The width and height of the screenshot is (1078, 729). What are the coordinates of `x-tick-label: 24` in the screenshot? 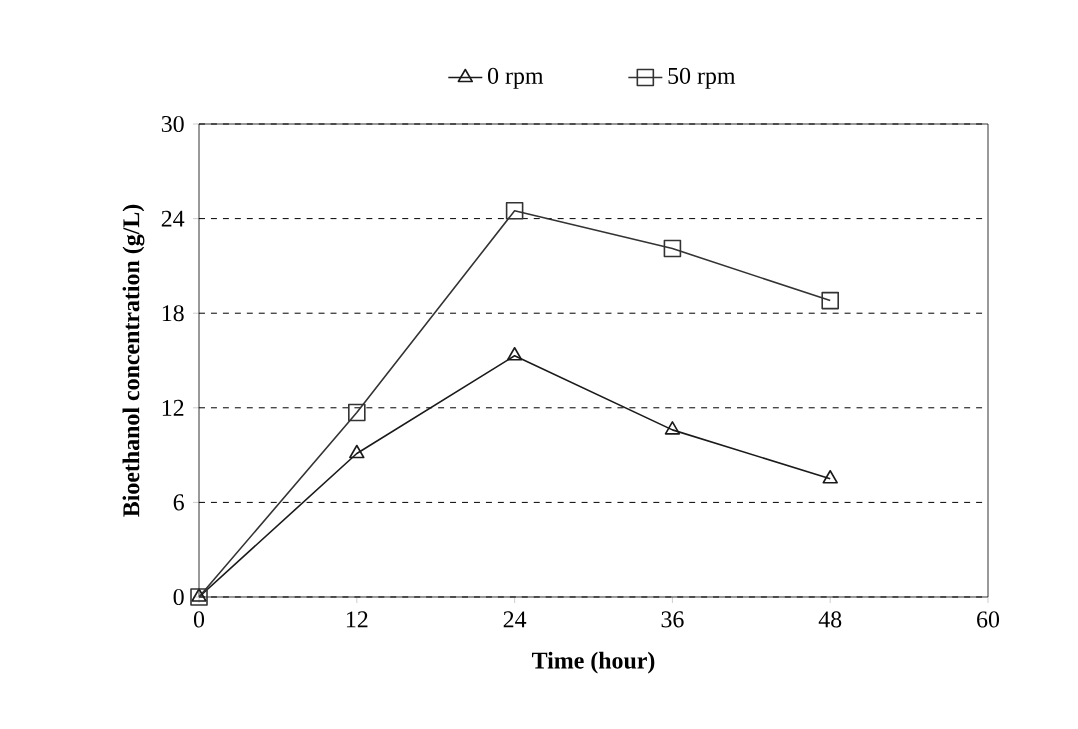 It's located at (515, 619).